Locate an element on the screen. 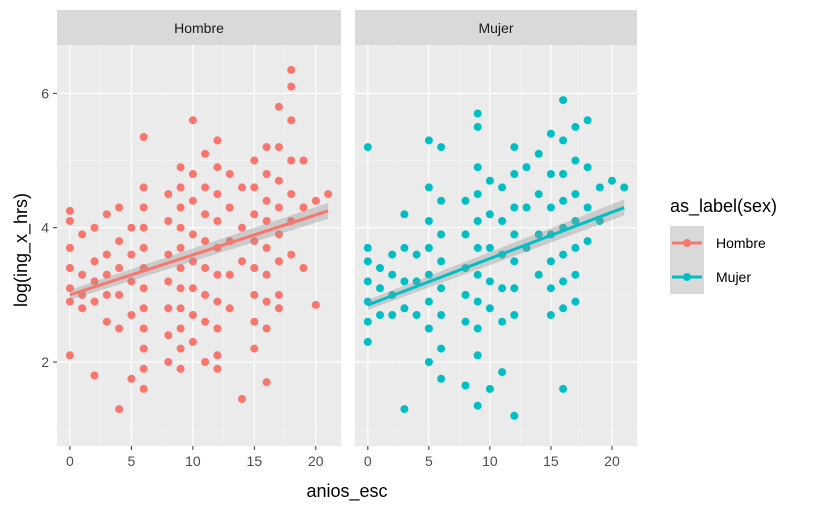  x-tick-label: 5 is located at coordinates (429, 461).